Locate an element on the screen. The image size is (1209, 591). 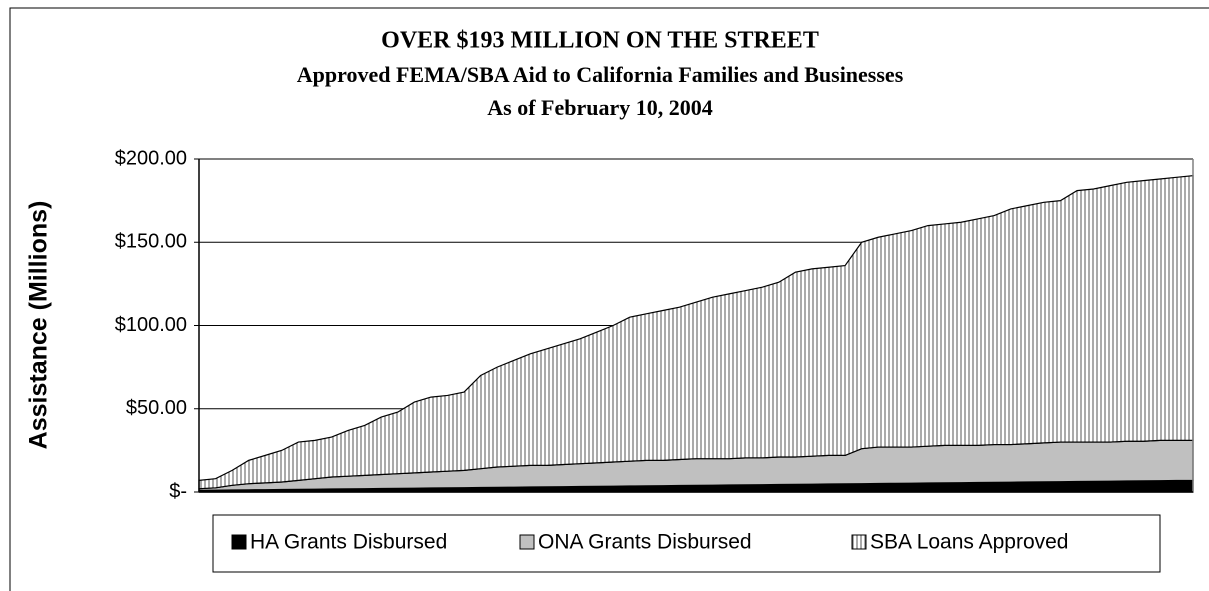
legend-label: ONA Grants Disbursed is located at coordinates (645, 542).